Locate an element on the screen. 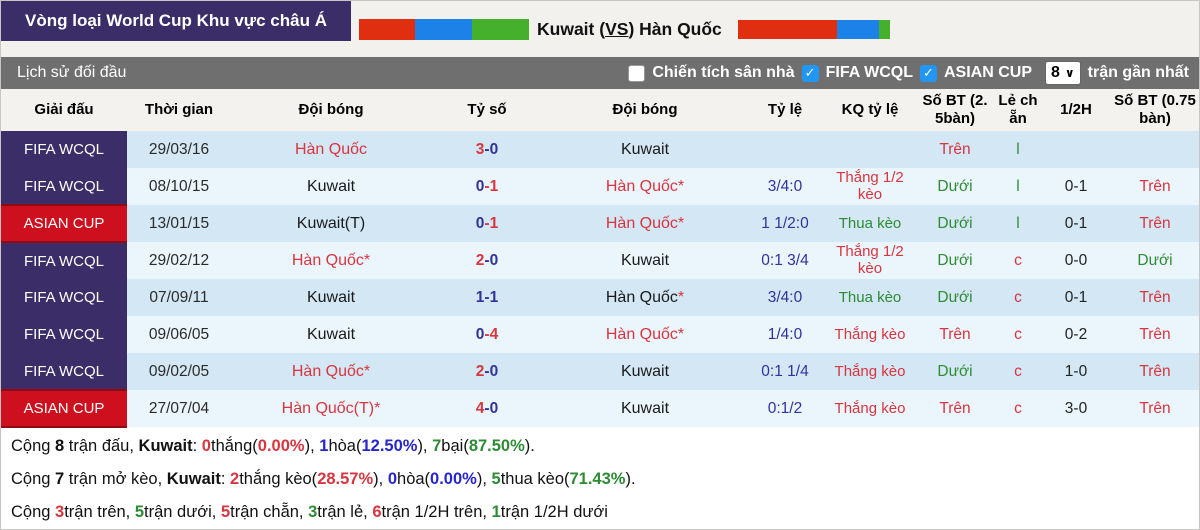  text-segment: Kuwait is located at coordinates (193, 479).